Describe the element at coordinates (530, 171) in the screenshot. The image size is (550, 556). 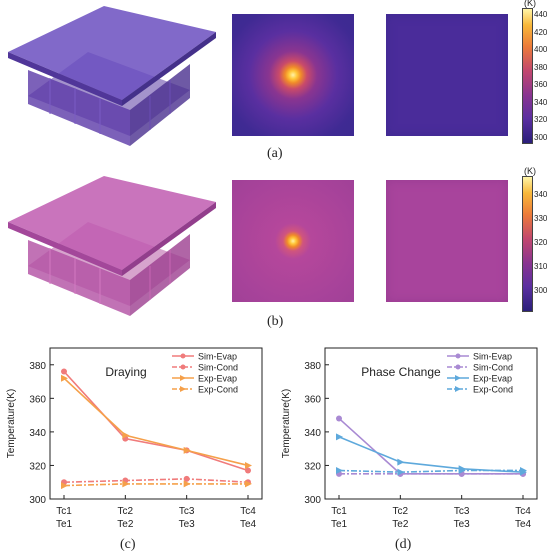
I see `colorbar-b-unit: (K)` at that location.